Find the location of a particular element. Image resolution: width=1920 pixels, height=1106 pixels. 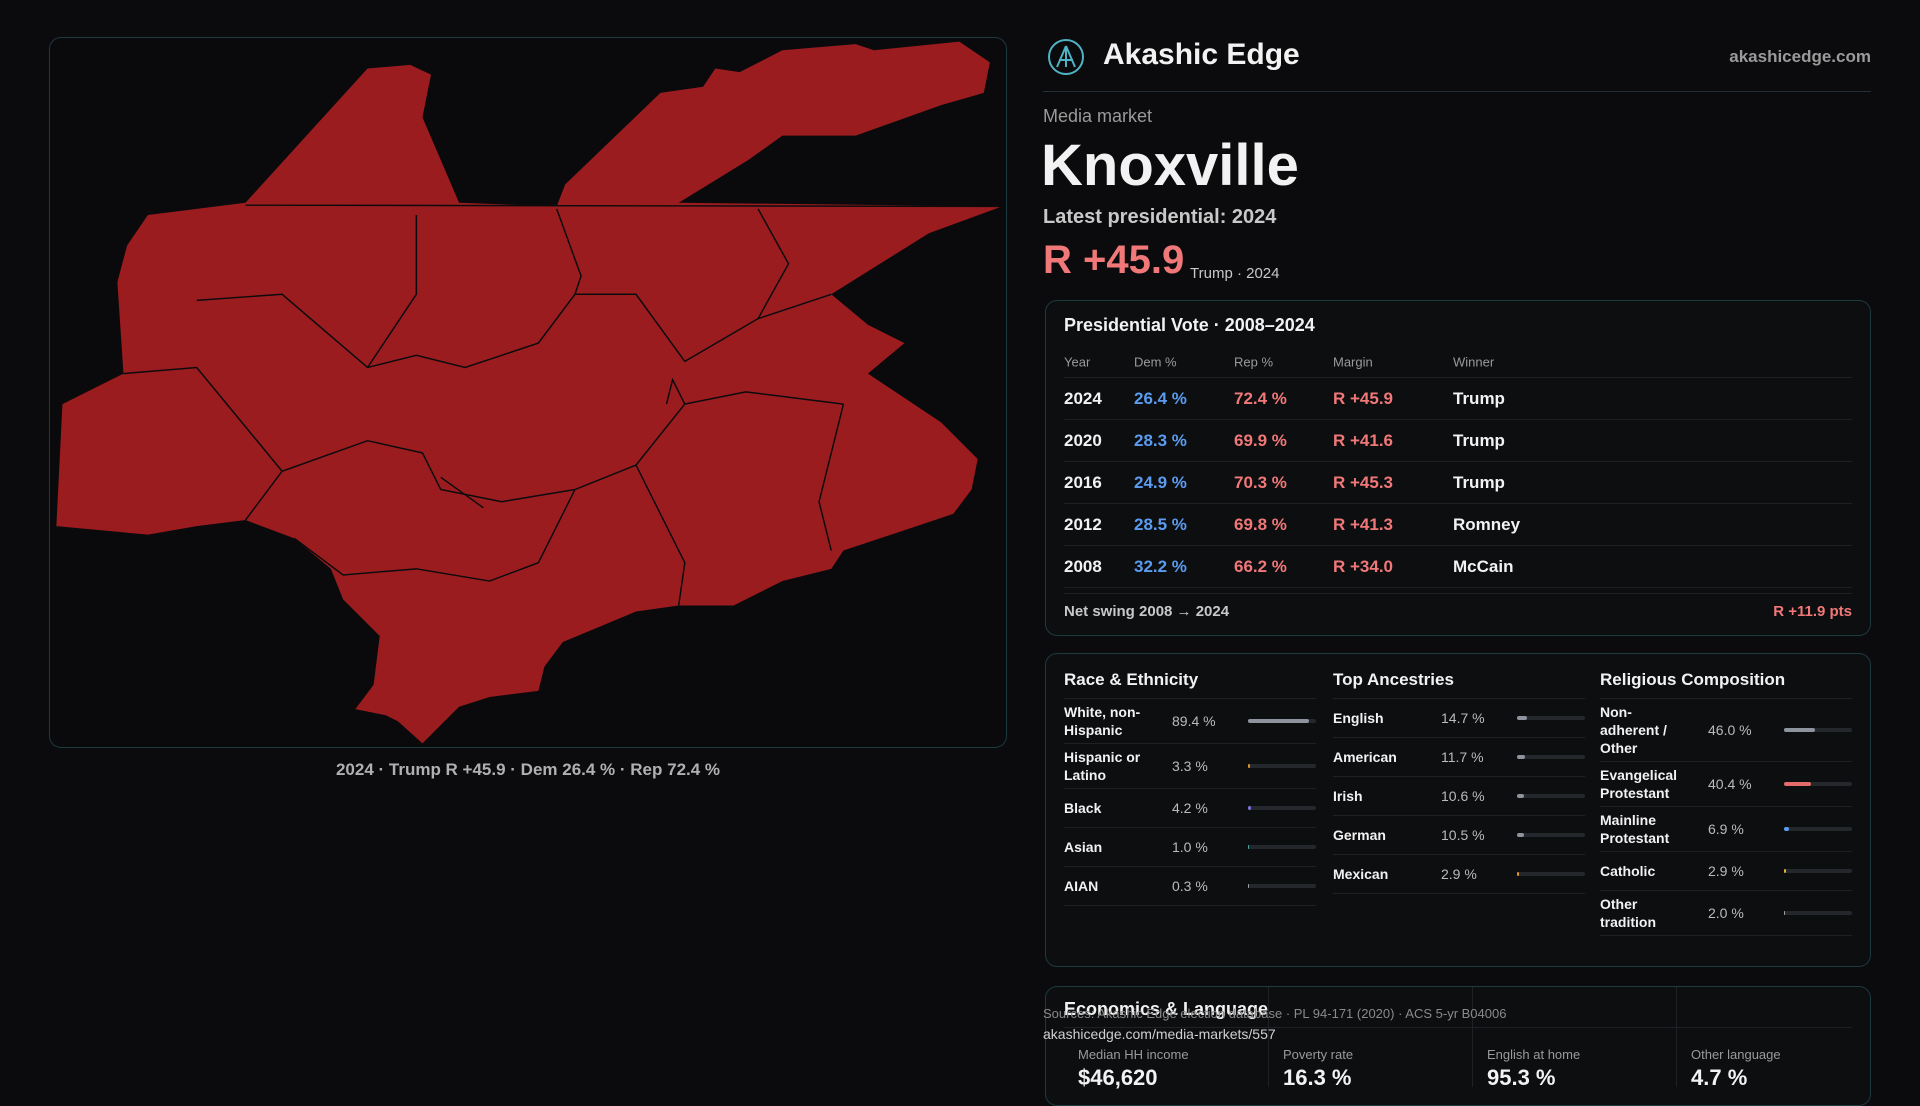

demo-name: AIAN is located at coordinates (1114, 886).